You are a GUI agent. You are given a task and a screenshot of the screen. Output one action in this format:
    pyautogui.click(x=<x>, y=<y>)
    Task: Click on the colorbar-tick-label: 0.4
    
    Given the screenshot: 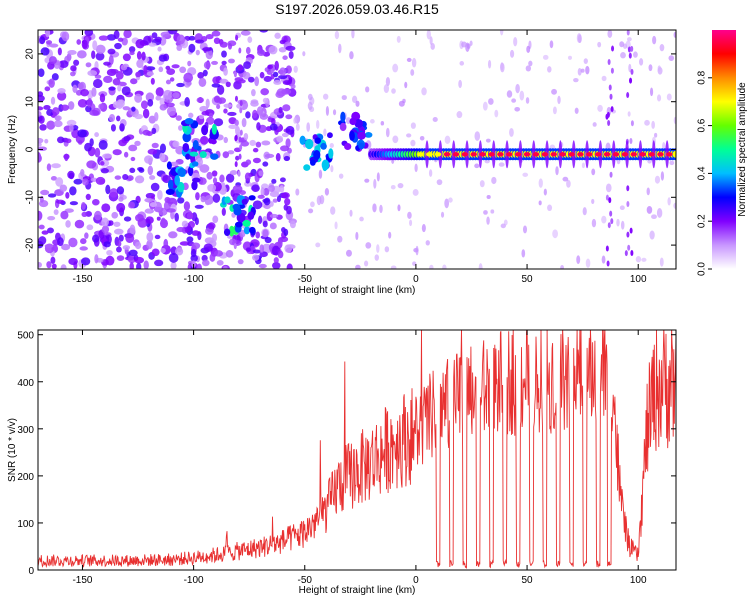 What is the action you would take?
    pyautogui.click(x=702, y=173)
    